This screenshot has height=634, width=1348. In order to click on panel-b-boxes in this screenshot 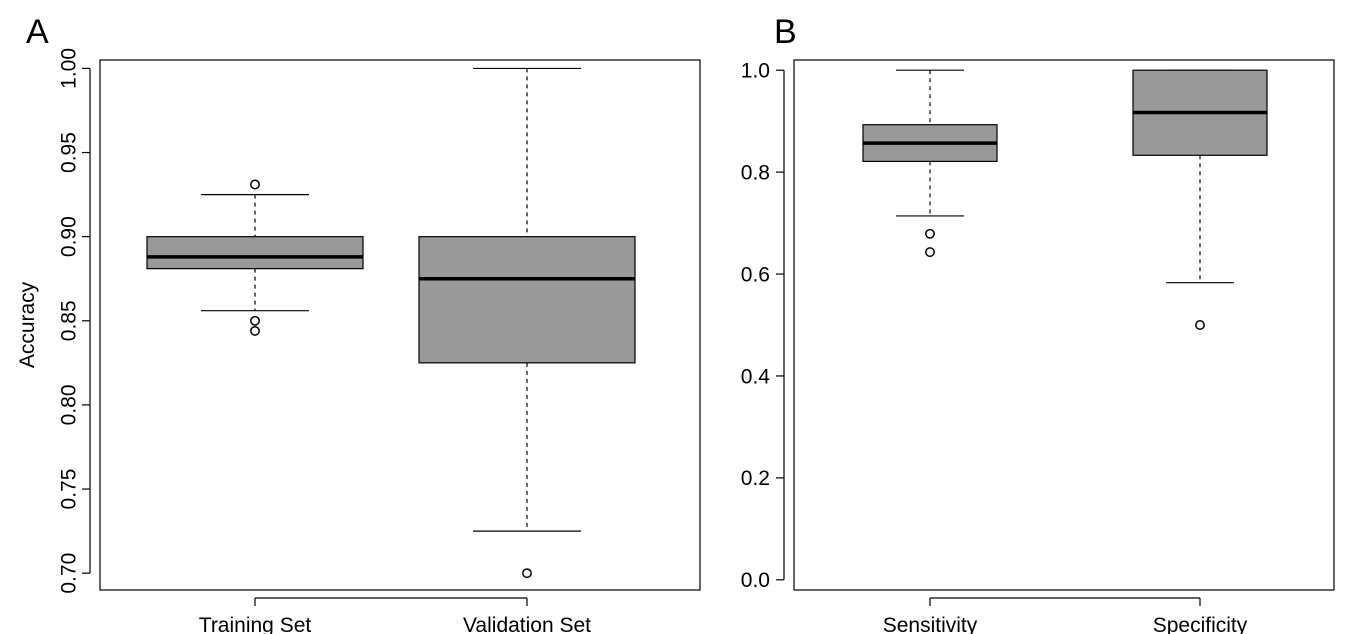, I will do `click(1065, 199)`.